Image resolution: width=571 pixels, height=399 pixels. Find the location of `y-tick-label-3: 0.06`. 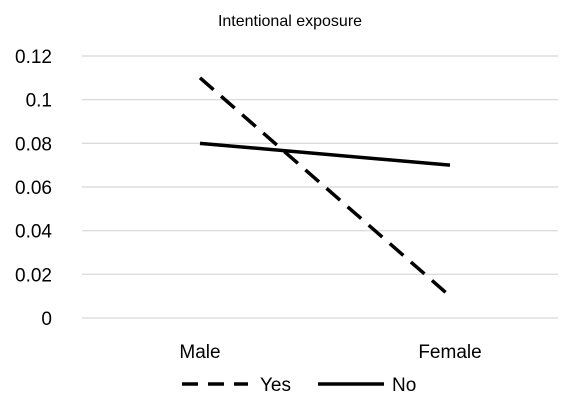

y-tick-label-3: 0.06 is located at coordinates (33, 188).